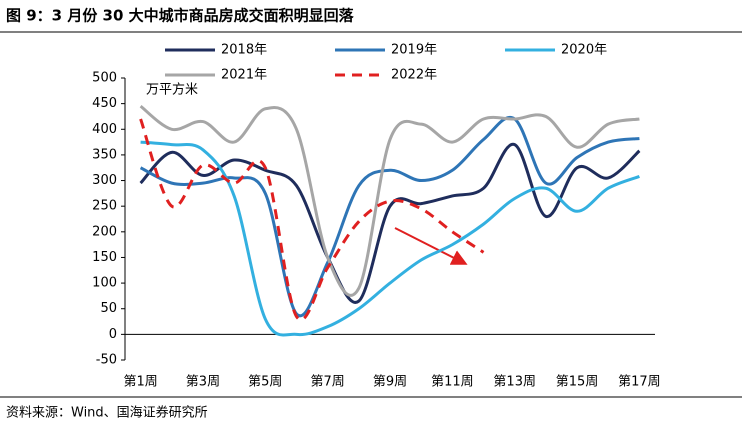 The width and height of the screenshot is (742, 429). I want to click on y-tick-label: 400, so click(104, 129).